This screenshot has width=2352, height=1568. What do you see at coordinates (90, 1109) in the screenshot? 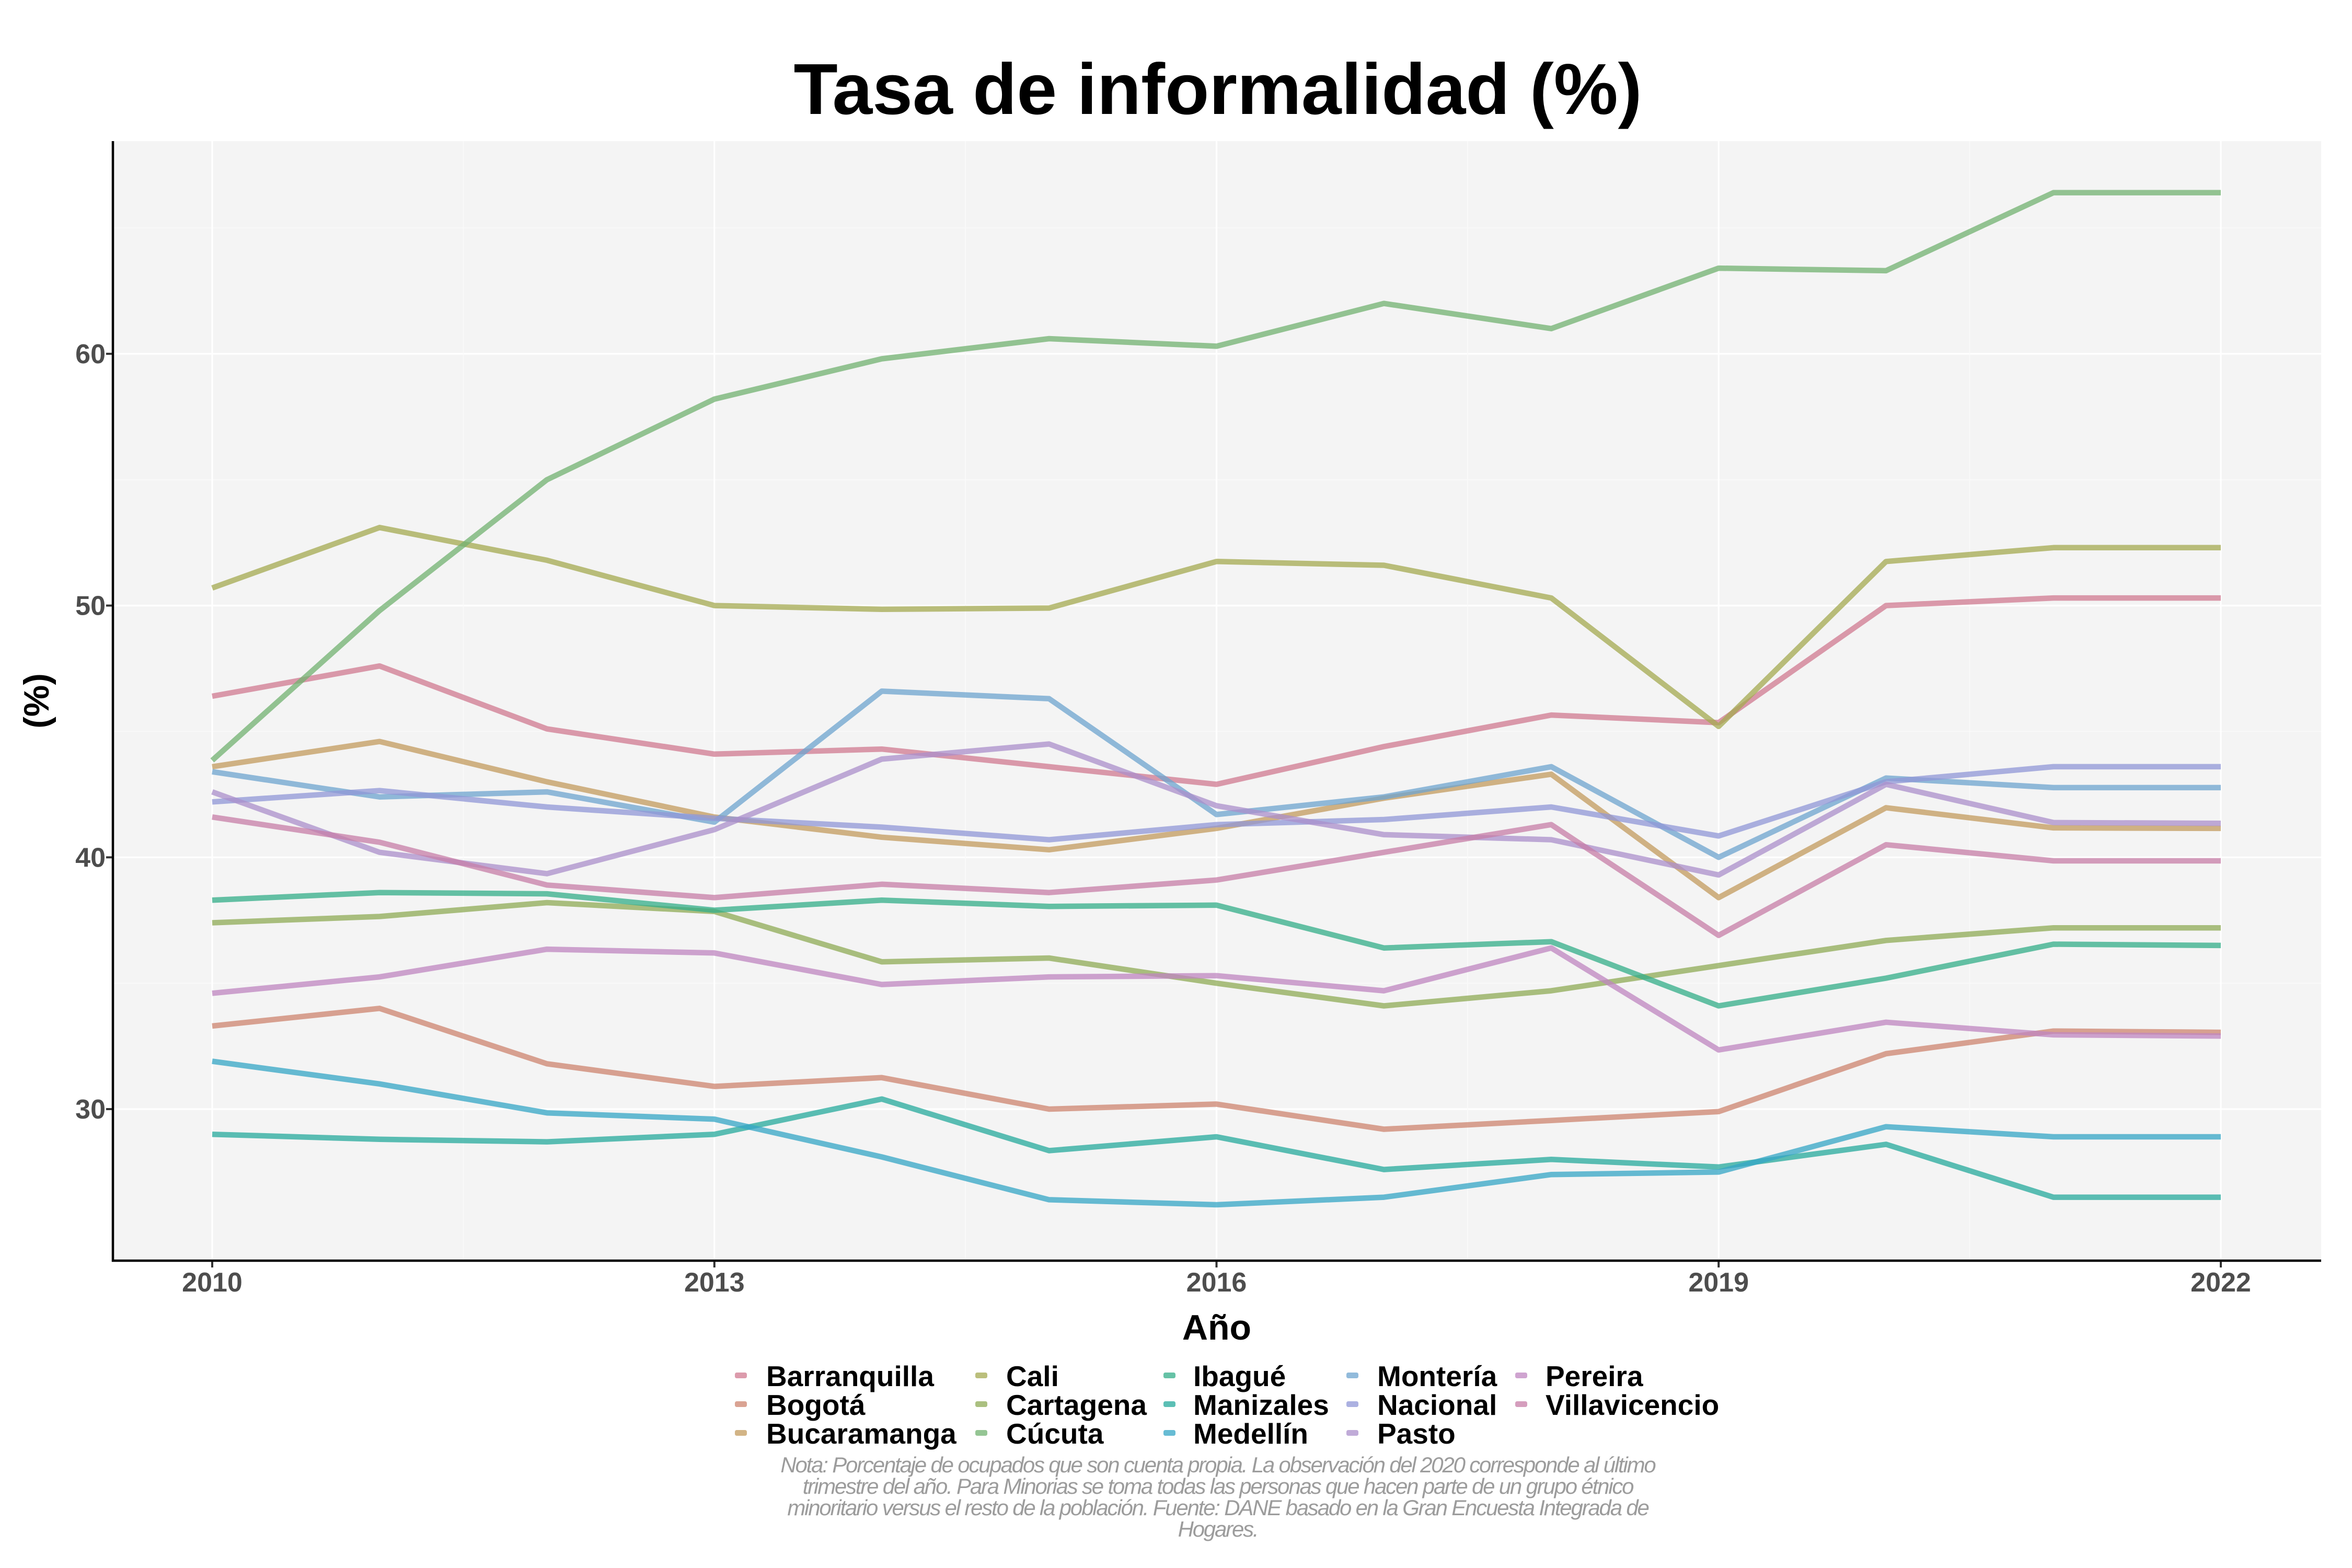
I see `svg-text: 30` at bounding box center [90, 1109].